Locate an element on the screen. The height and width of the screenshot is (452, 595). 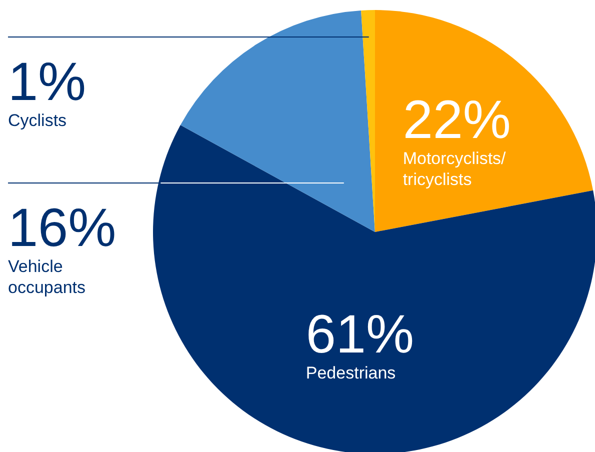
data-label: 22% is located at coordinates (456, 120).